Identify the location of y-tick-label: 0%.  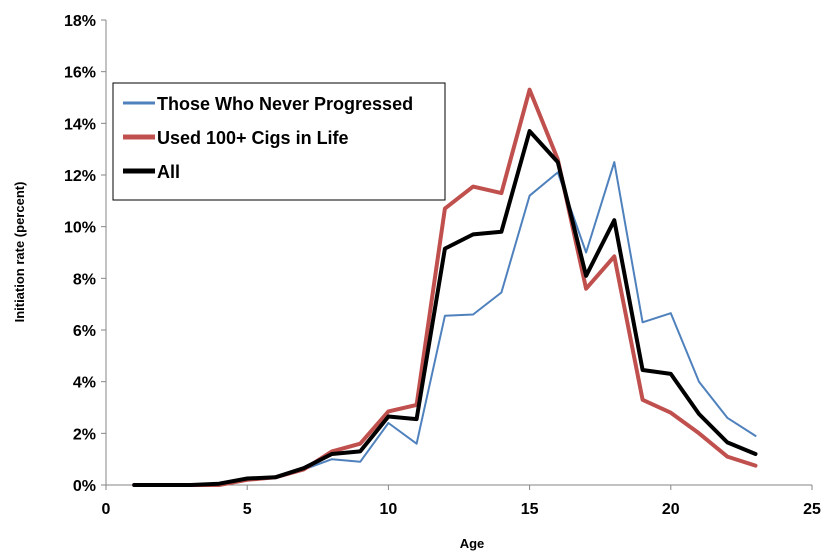
(84, 486).